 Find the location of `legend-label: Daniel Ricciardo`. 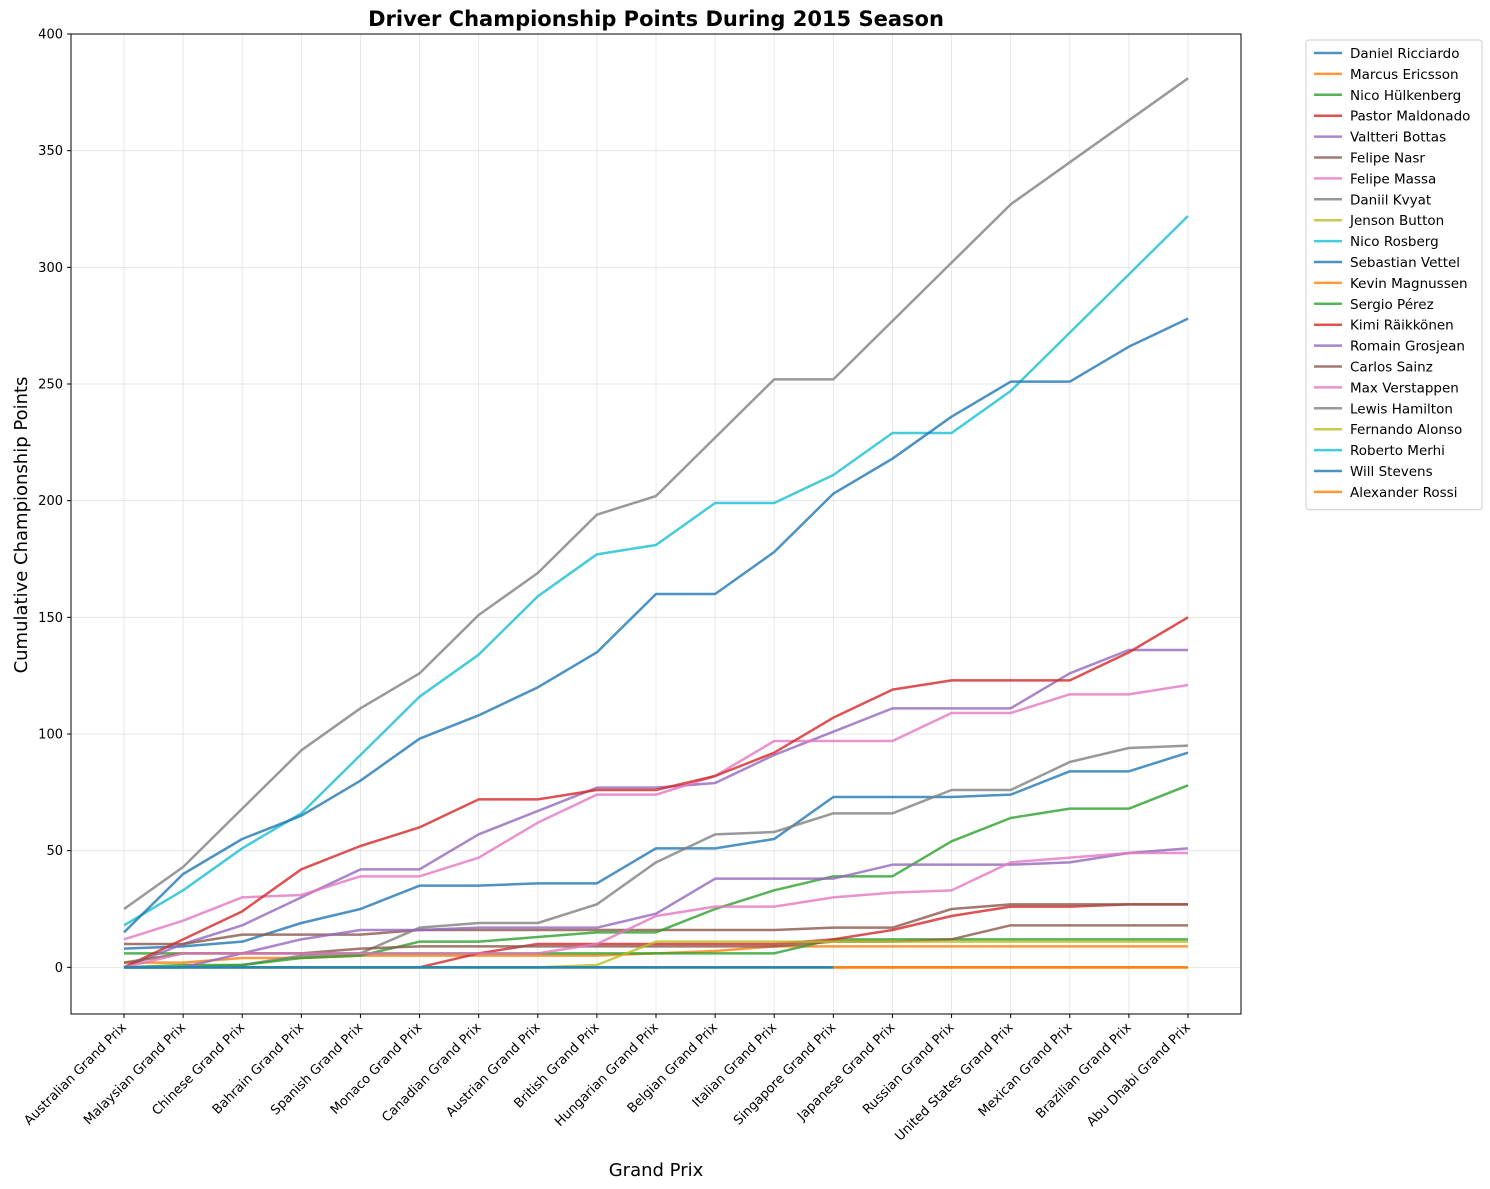

legend-label: Daniel Ricciardo is located at coordinates (1404, 54).